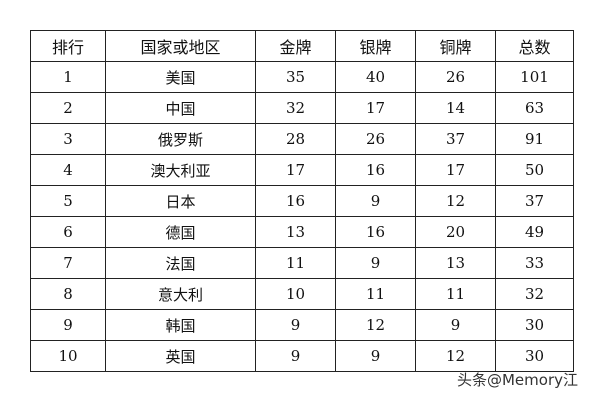 The width and height of the screenshot is (600, 400). I want to click on header-total: 总数, so click(534, 46).